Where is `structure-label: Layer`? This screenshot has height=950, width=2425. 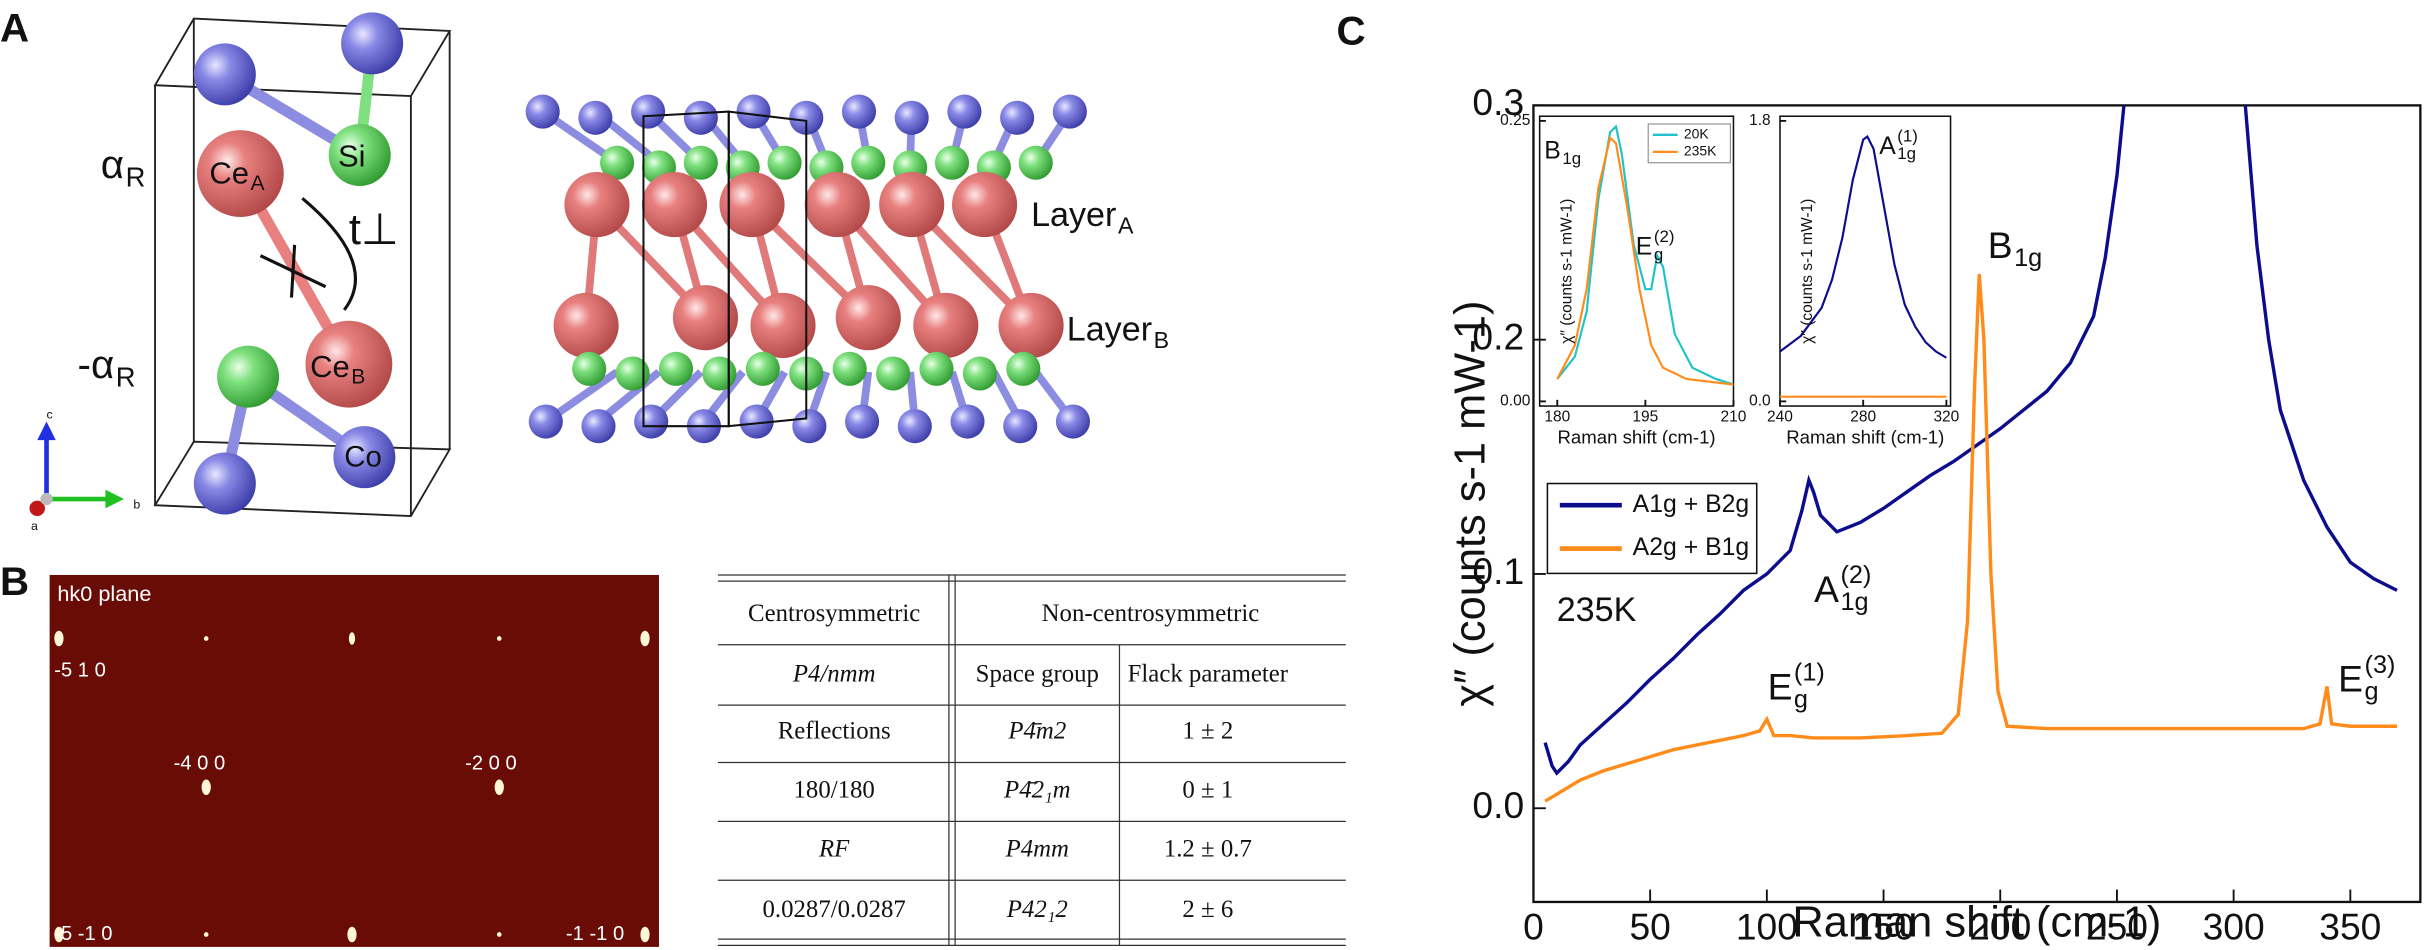
structure-label: Layer is located at coordinates (1109, 330).